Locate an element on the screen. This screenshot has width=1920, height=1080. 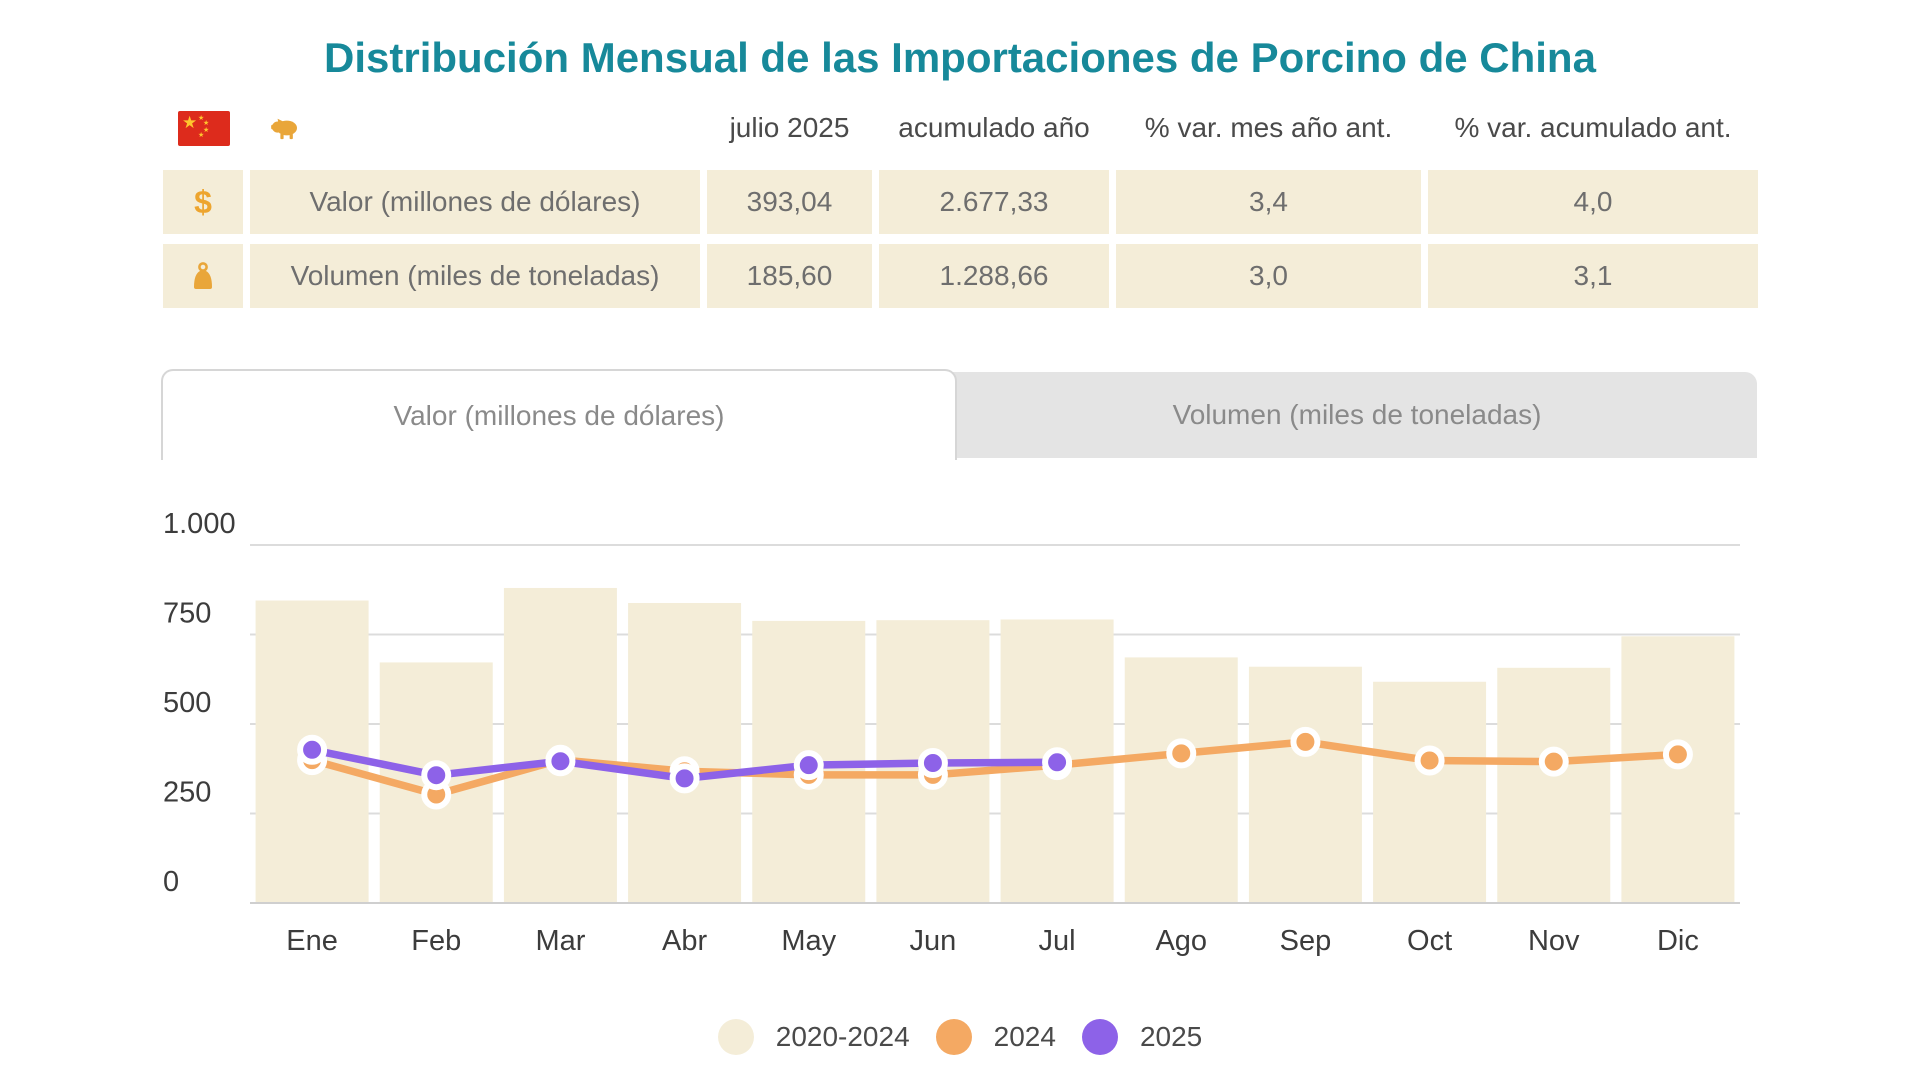
y-tick-1.000: 1.000 is located at coordinates (199, 524).